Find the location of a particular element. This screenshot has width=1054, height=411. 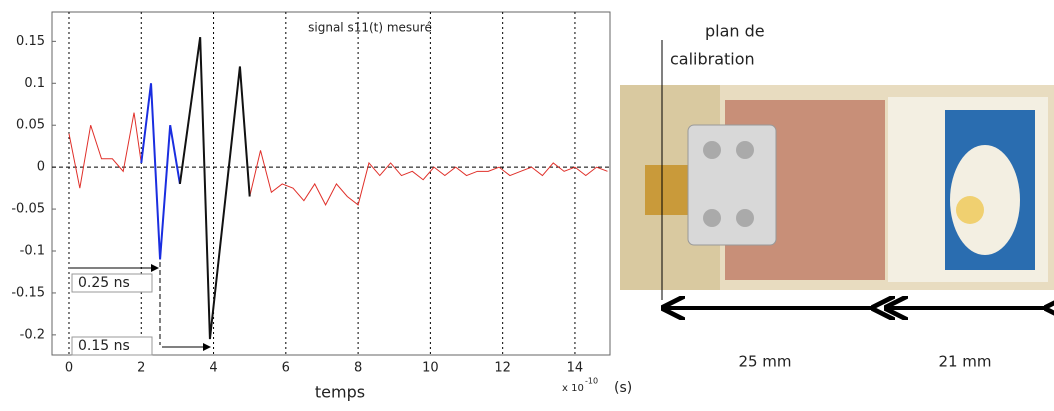

x-tick-label: 12 is located at coordinates (502, 368).